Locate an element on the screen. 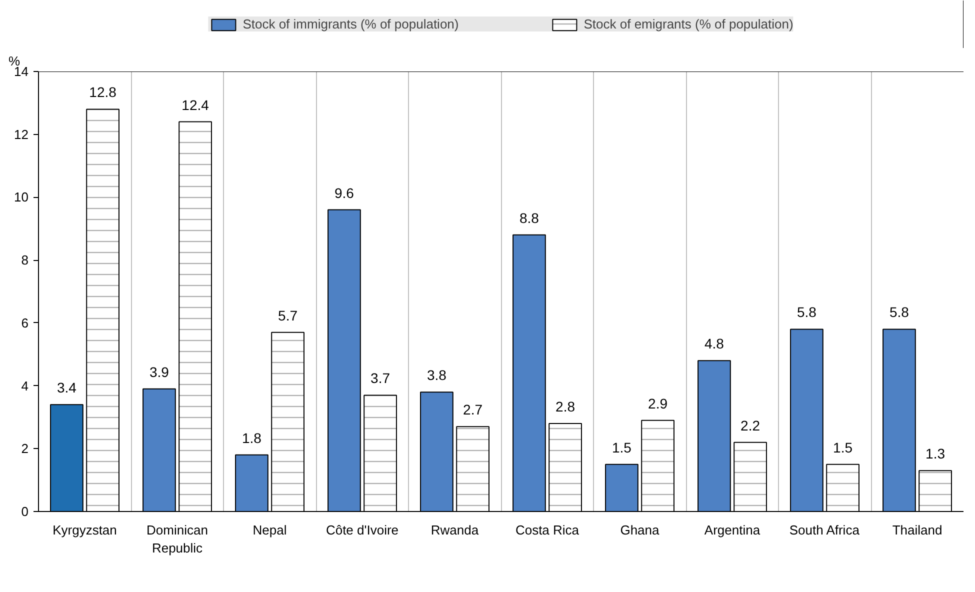 This screenshot has width=975, height=592. data-label: 8.8 is located at coordinates (529, 218).